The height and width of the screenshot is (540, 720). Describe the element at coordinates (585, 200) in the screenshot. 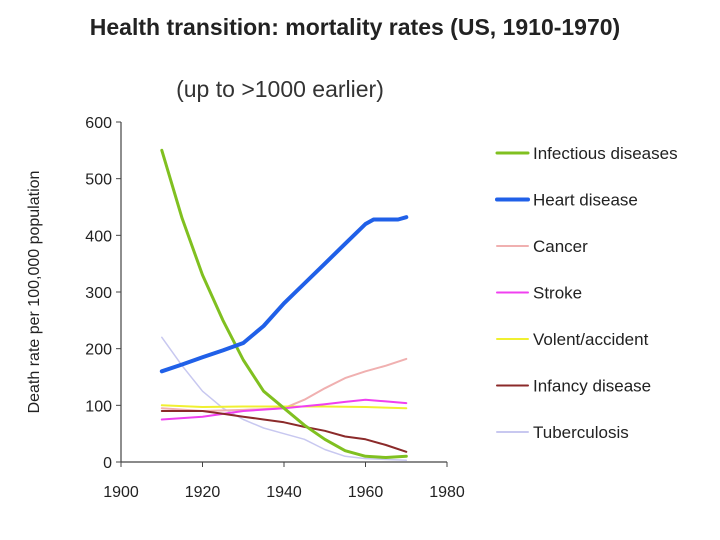

I see `legend-label: Heart disease` at that location.